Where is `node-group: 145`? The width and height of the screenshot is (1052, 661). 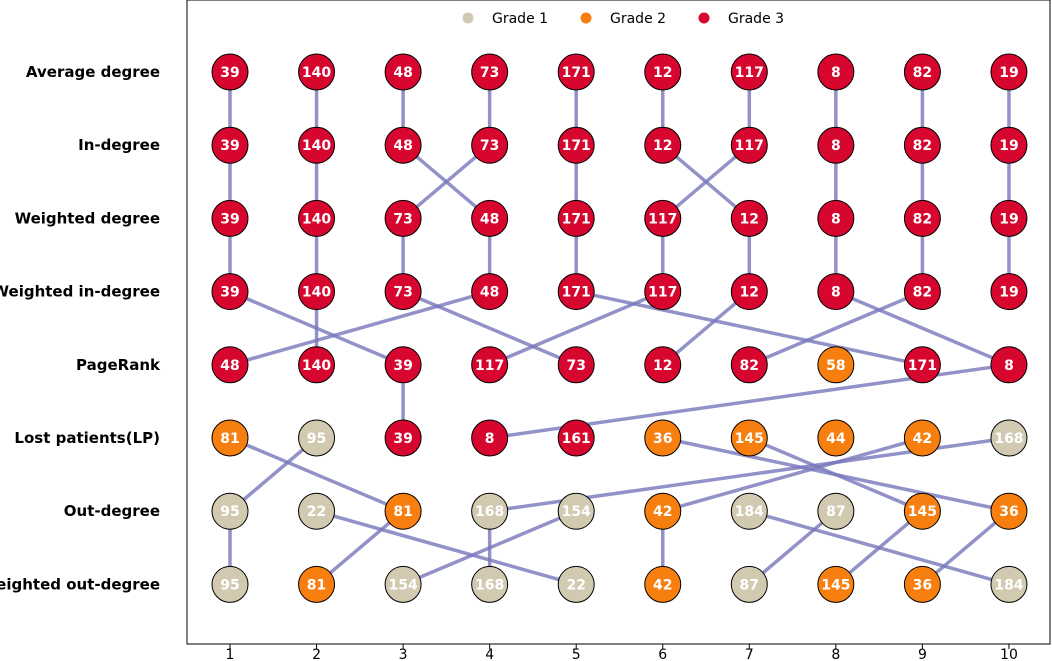
node-group: 145 is located at coordinates (836, 584).